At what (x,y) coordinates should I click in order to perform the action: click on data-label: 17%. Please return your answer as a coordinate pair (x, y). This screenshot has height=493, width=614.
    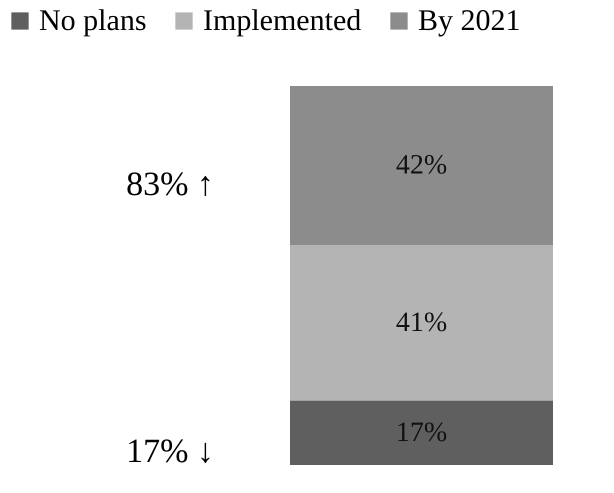
    Looking at the image, I should click on (422, 432).